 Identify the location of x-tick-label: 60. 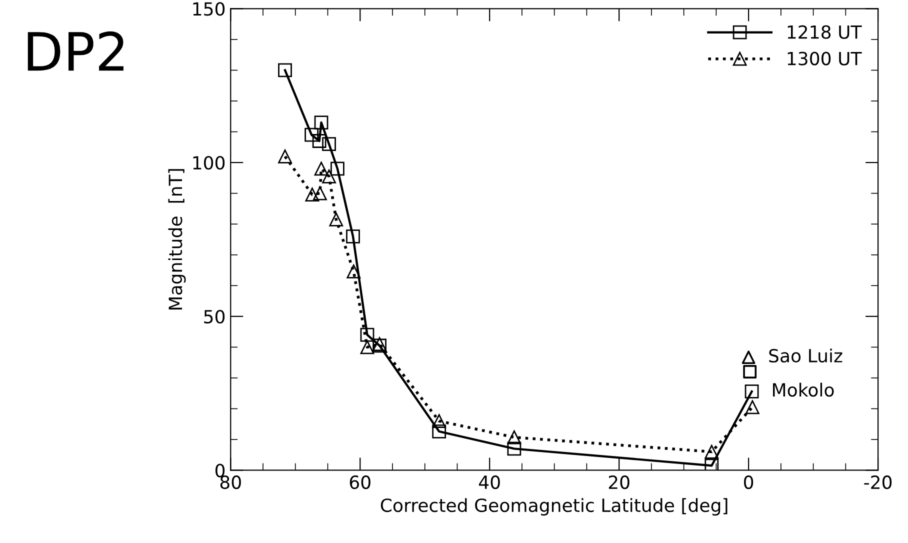
(360, 482).